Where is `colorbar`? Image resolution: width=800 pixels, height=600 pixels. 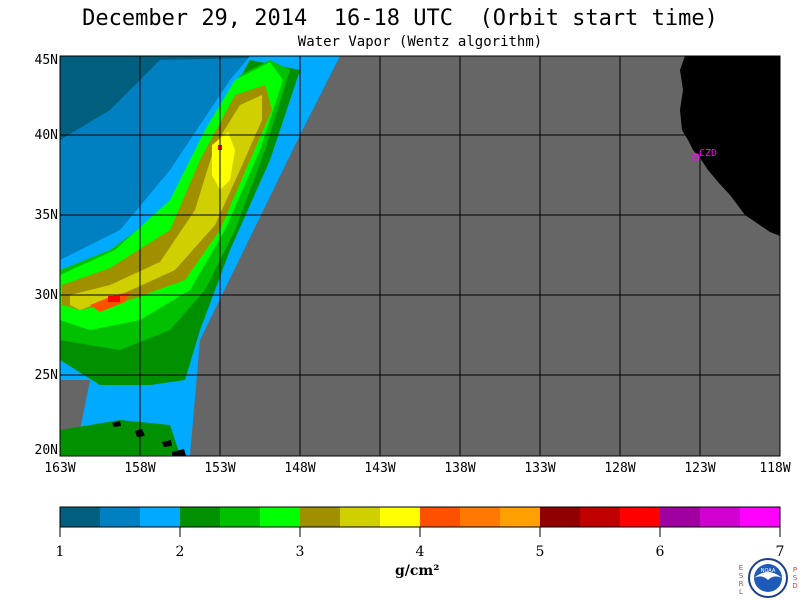 colorbar is located at coordinates (420, 517).